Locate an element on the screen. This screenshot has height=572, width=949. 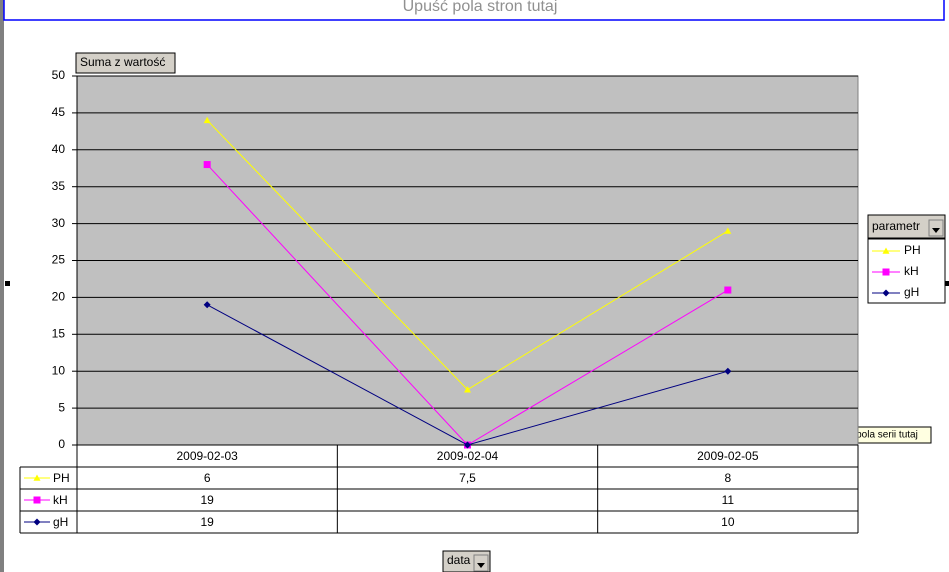
table-row-label: PH is located at coordinates (61, 478).